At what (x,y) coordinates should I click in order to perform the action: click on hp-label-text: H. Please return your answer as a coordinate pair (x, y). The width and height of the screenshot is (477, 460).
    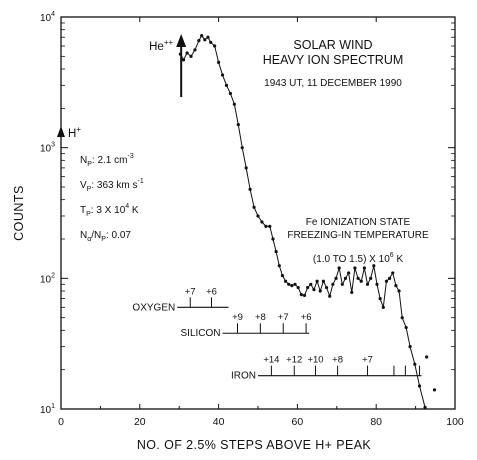
    Looking at the image, I should click on (72, 134).